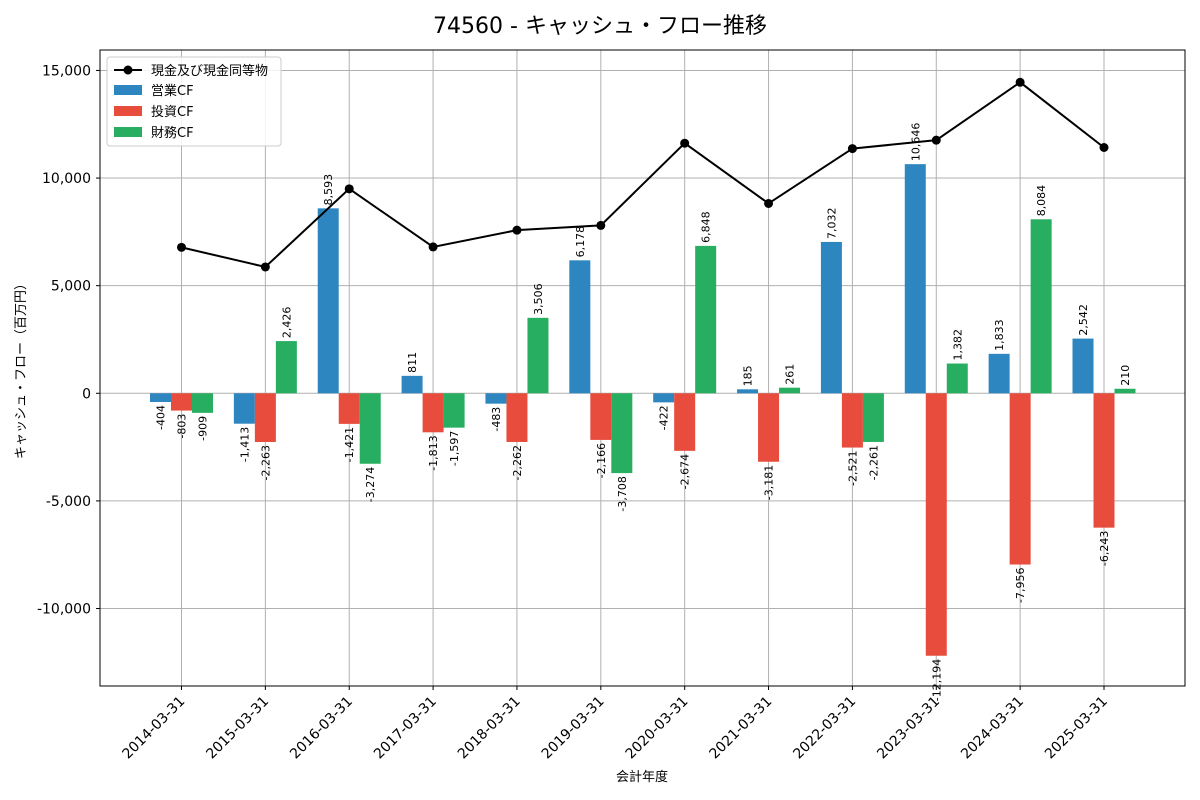 This screenshot has width=1200, height=800. I want to click on bar-value-label: 8,593, so click(328, 190).